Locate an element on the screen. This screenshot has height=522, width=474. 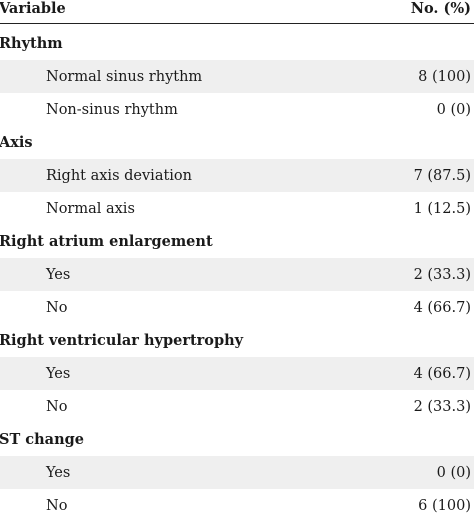
table-row: No 4 (66.7) is located at coordinates (237, 307).